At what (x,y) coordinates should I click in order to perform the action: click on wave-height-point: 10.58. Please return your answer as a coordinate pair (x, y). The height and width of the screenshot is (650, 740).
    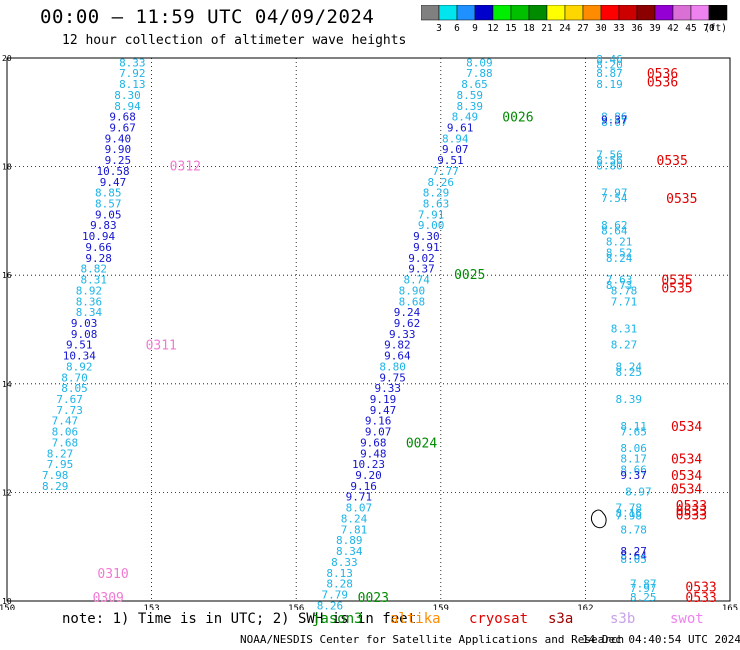
    Looking at the image, I should click on (112, 171).